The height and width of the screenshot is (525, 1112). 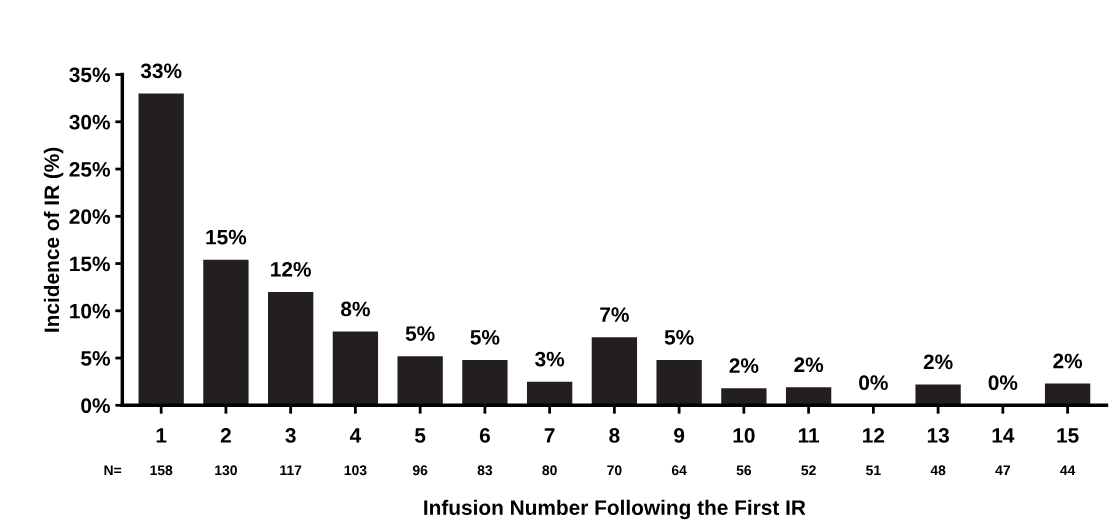 What do you see at coordinates (420, 470) in the screenshot?
I see `text: 96` at bounding box center [420, 470].